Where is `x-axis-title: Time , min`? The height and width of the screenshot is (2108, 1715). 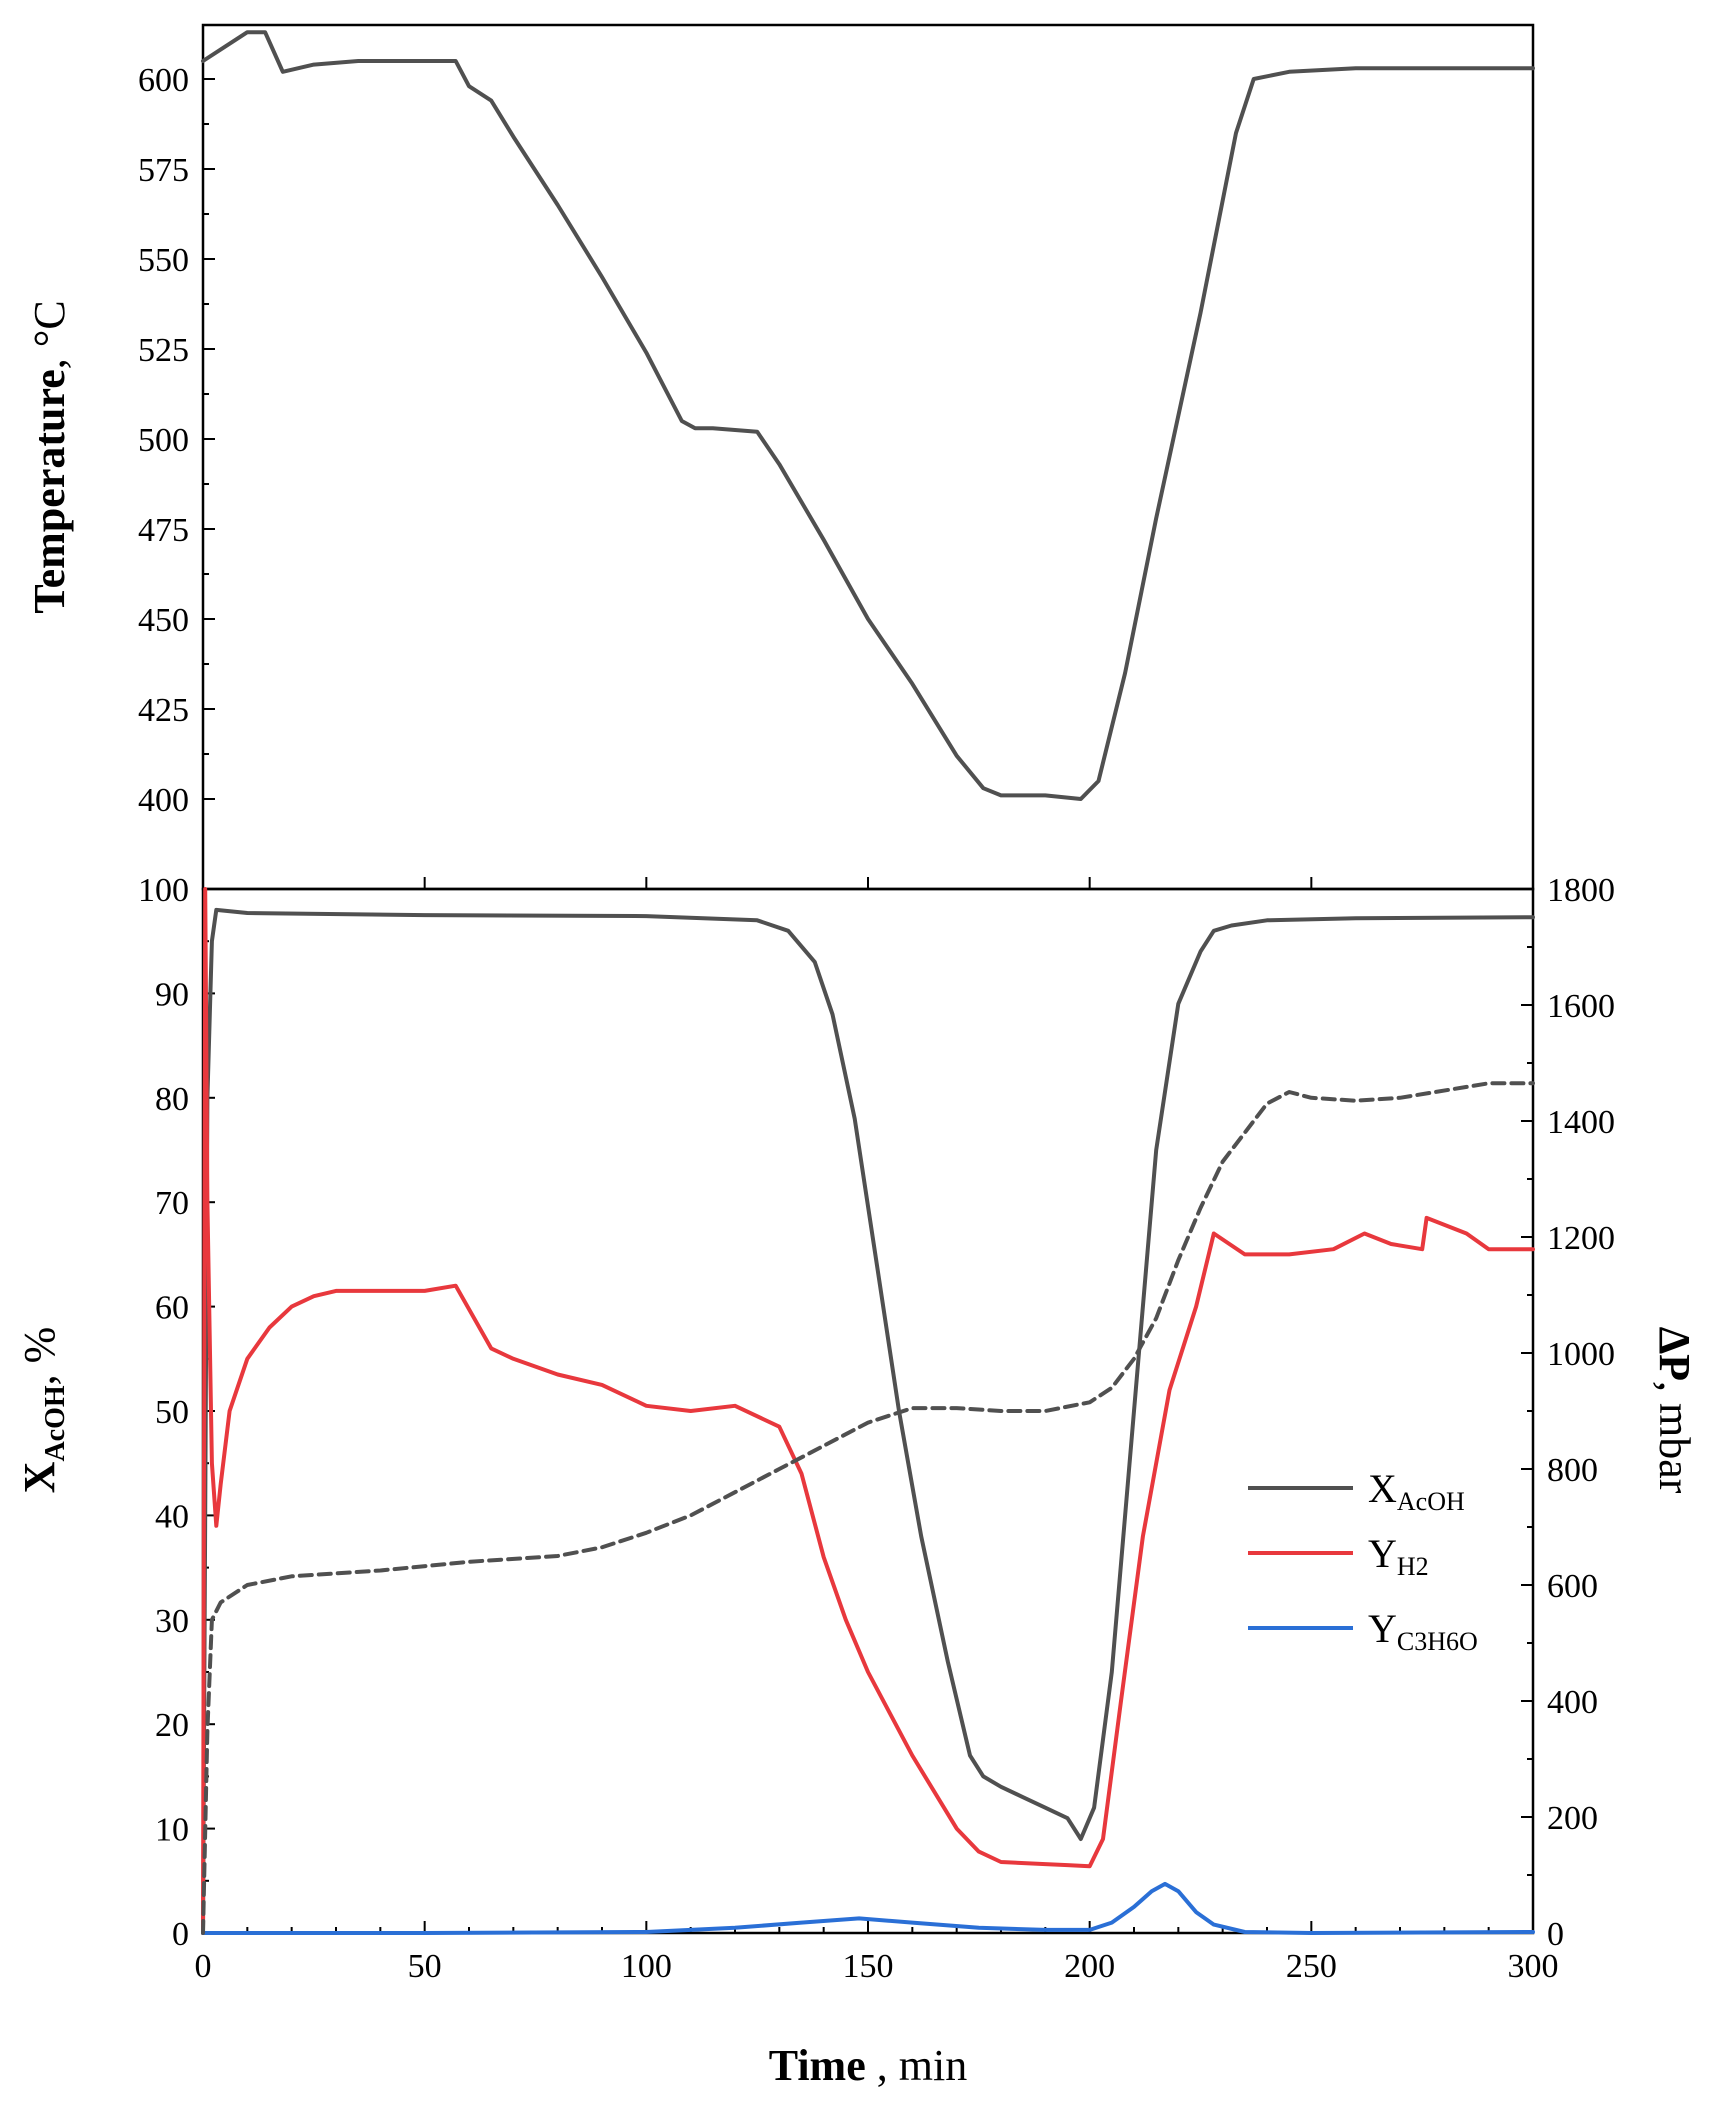
x-axis-title: Time , min is located at coordinates (868, 2065).